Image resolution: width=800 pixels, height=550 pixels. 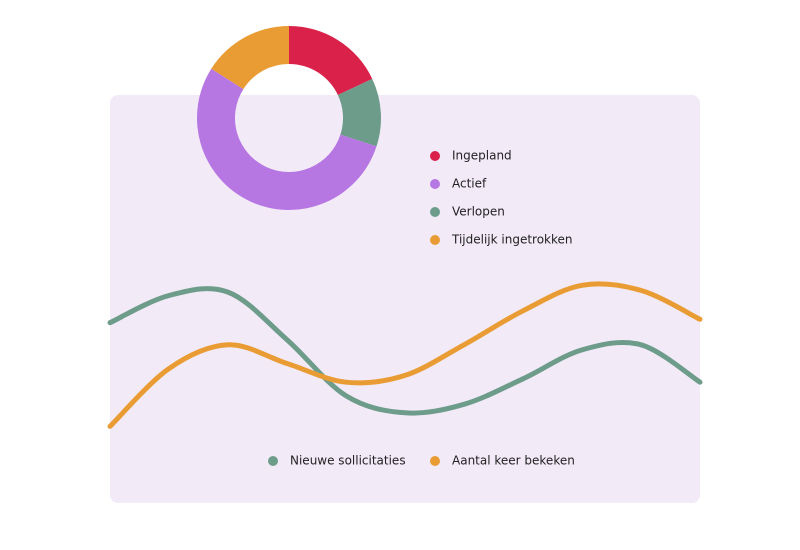 I want to click on legend-label: Aantal keer bekeken, so click(x=513, y=461).